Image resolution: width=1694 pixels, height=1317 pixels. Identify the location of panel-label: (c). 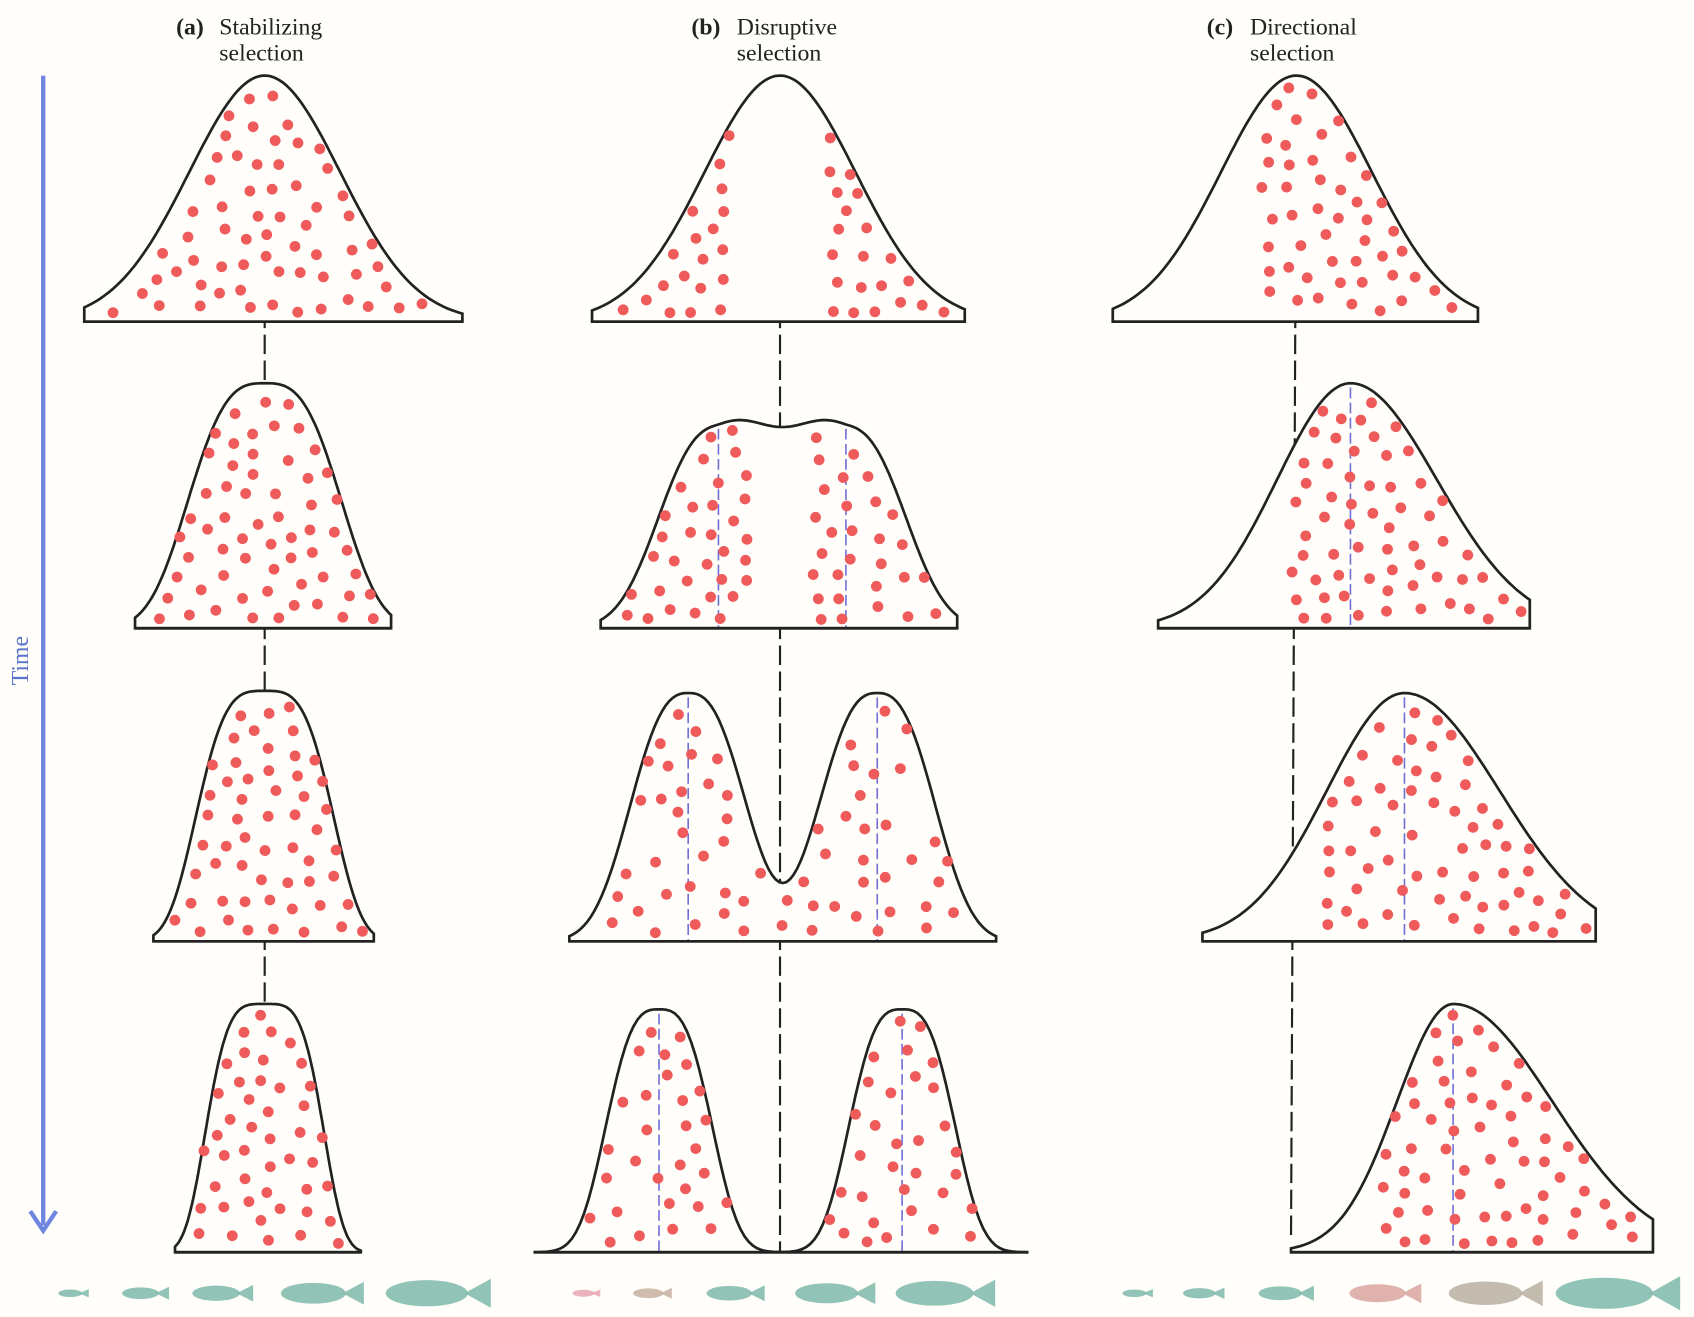
(1220, 28).